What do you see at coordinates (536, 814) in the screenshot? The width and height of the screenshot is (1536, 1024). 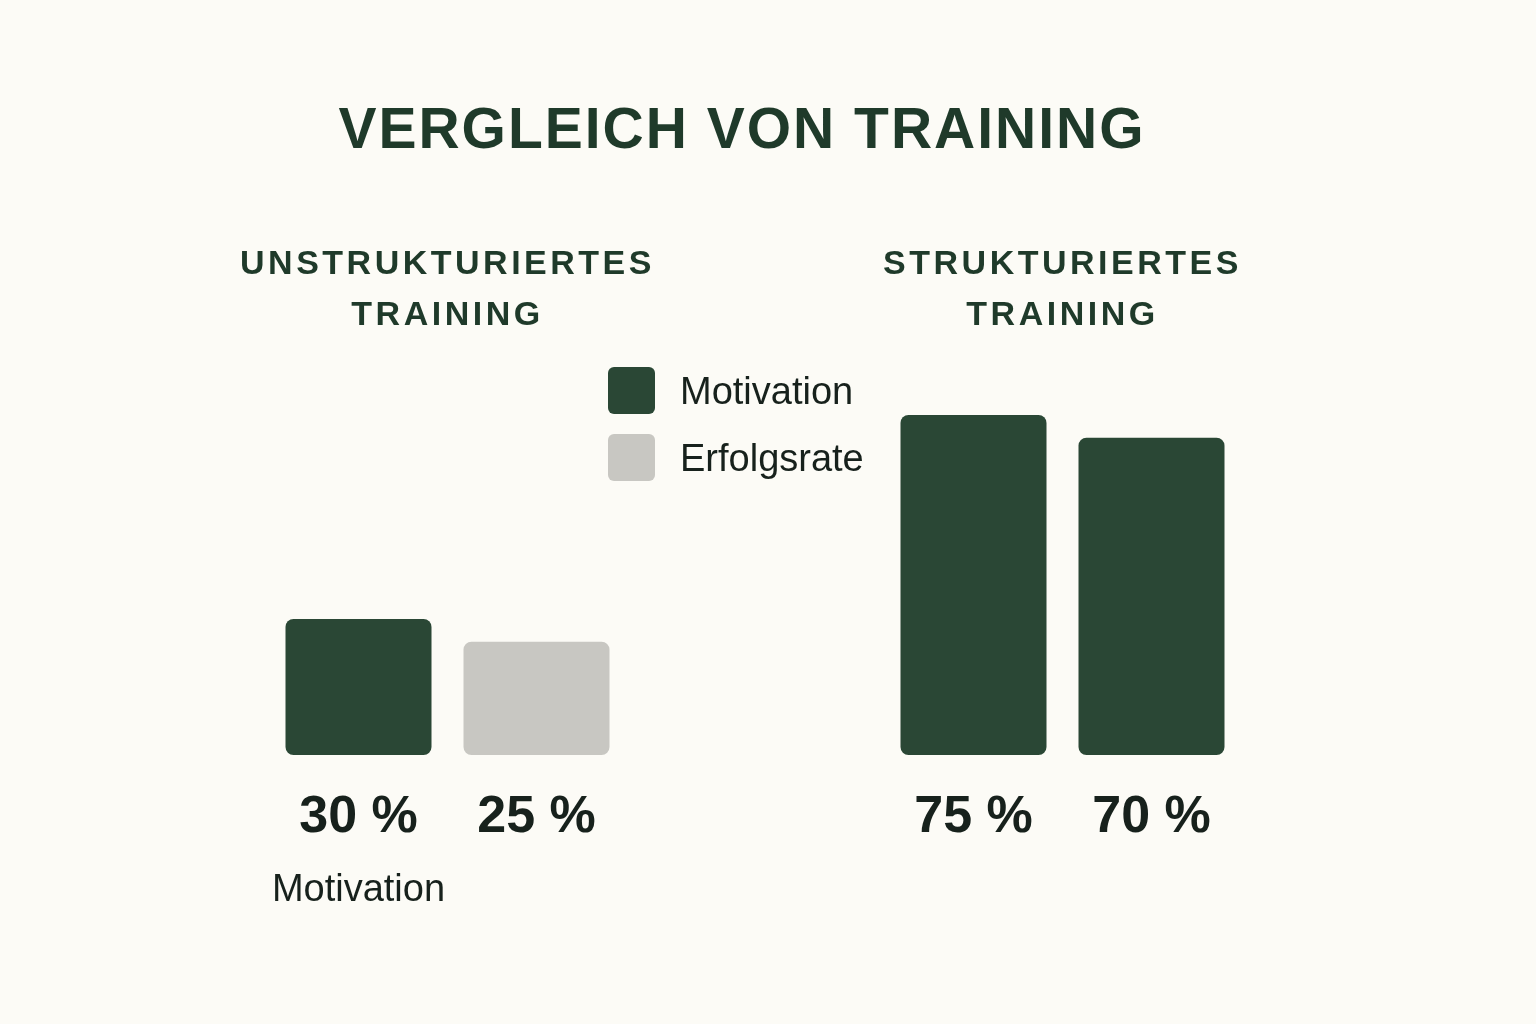 I see `data-label: 25 %` at bounding box center [536, 814].